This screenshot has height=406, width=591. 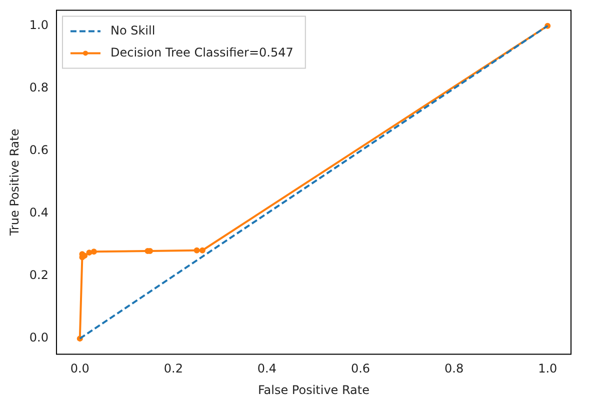 I want to click on x-tick-label: 0.6, so click(x=360, y=369).